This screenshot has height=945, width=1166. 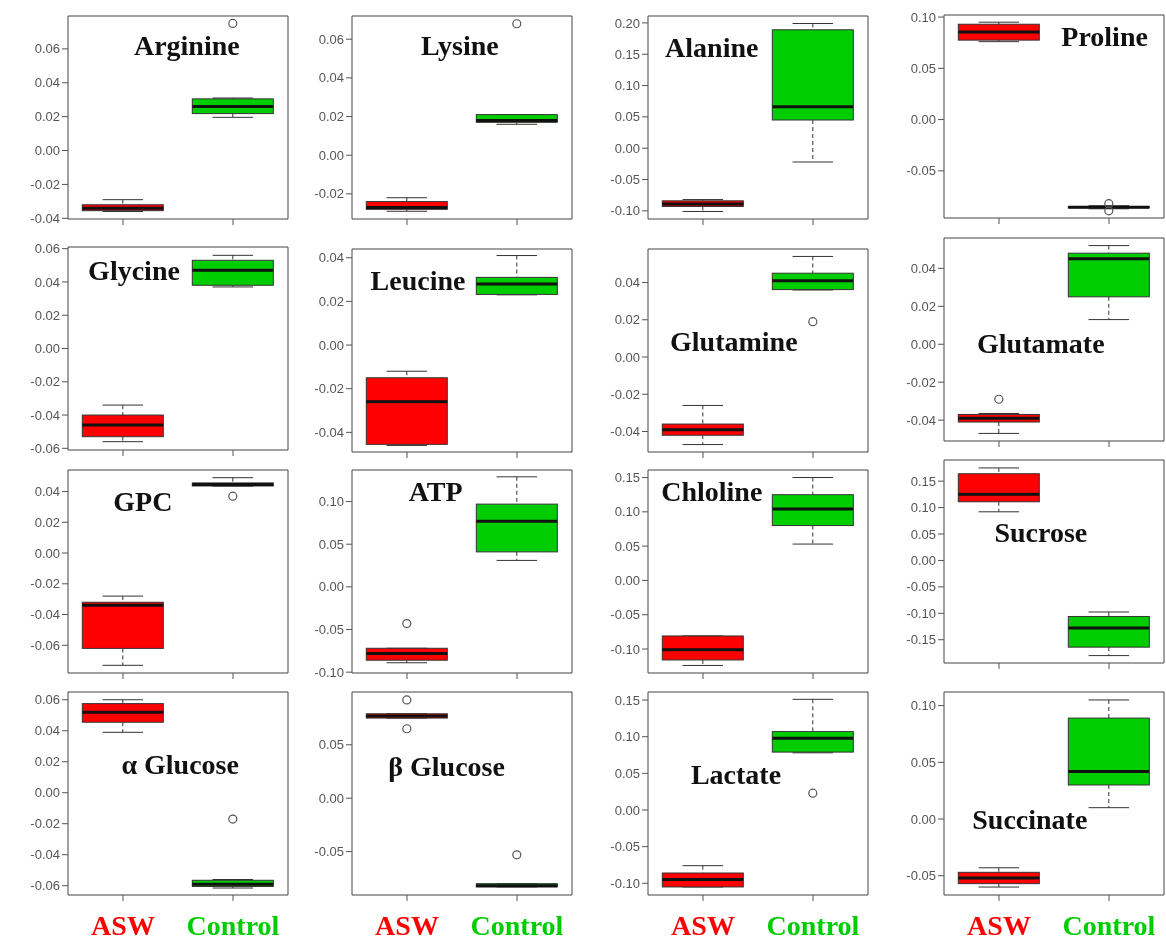 I want to click on text: α Glucose, so click(x=180, y=765).